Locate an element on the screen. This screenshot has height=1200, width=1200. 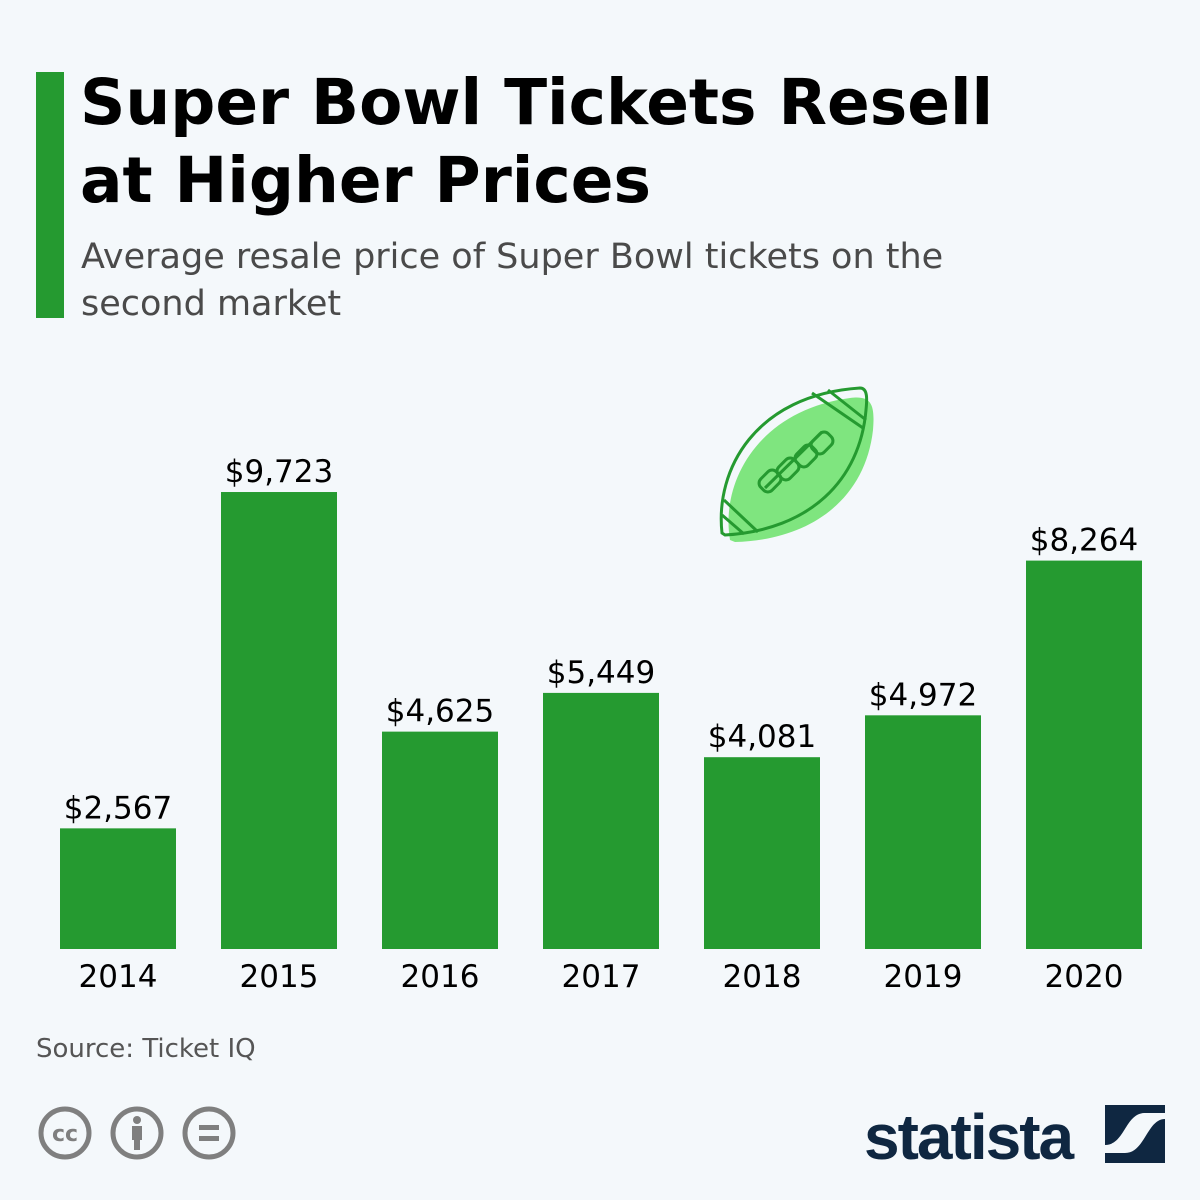
data-label: $4,625 is located at coordinates (440, 712).